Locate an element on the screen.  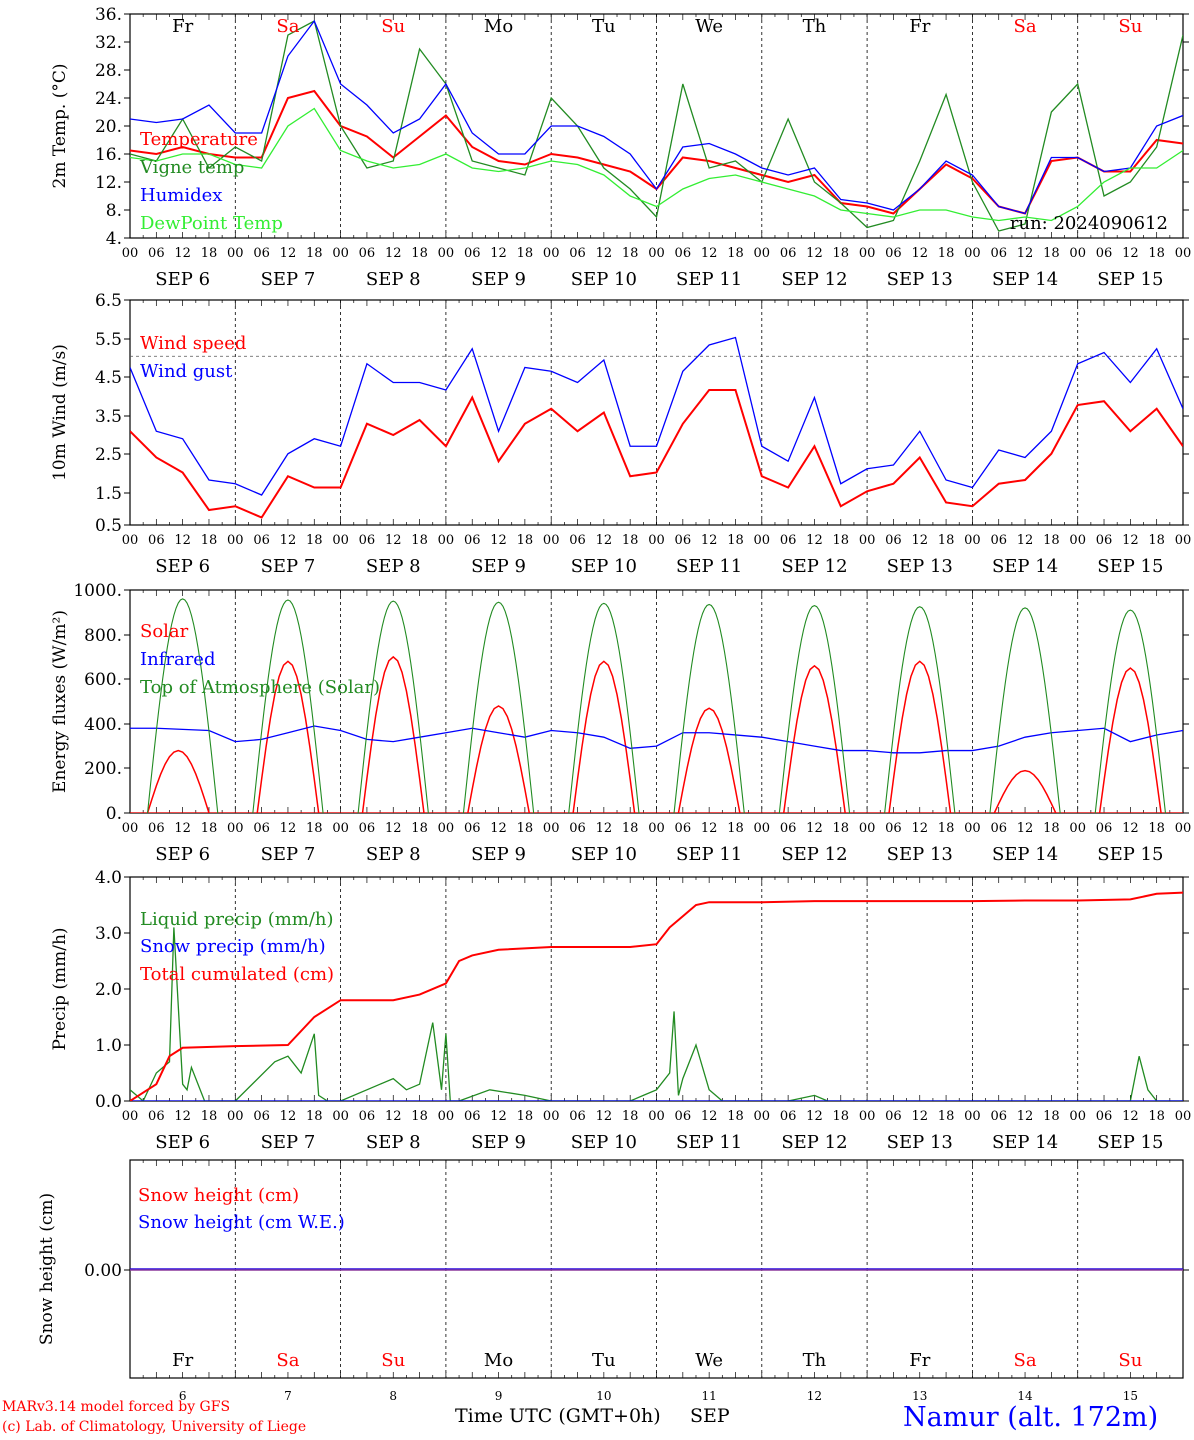
y-tick-label: 32. is located at coordinates (108, 43).